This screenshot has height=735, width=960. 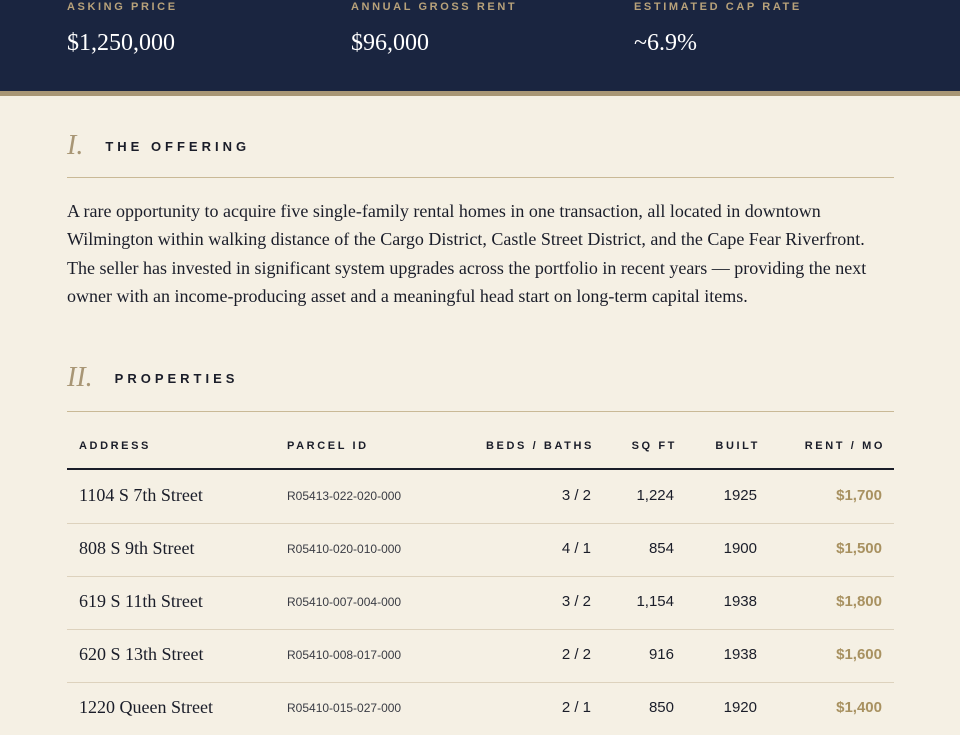 I want to click on column-header-address: ADDRESS, so click(x=115, y=446).